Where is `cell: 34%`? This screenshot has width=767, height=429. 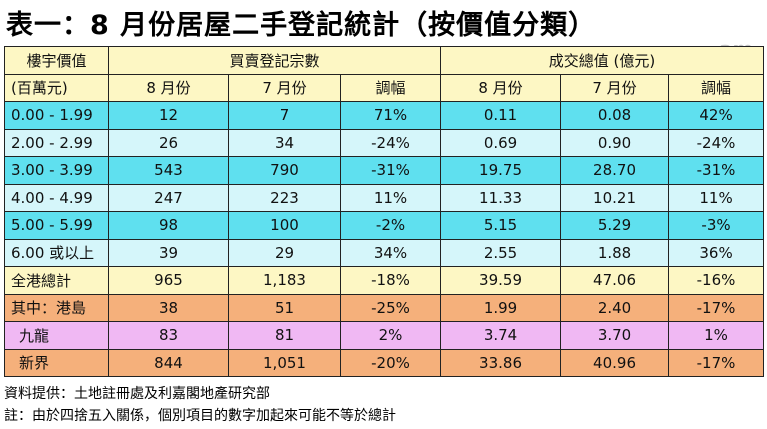 cell: 34% is located at coordinates (390, 252).